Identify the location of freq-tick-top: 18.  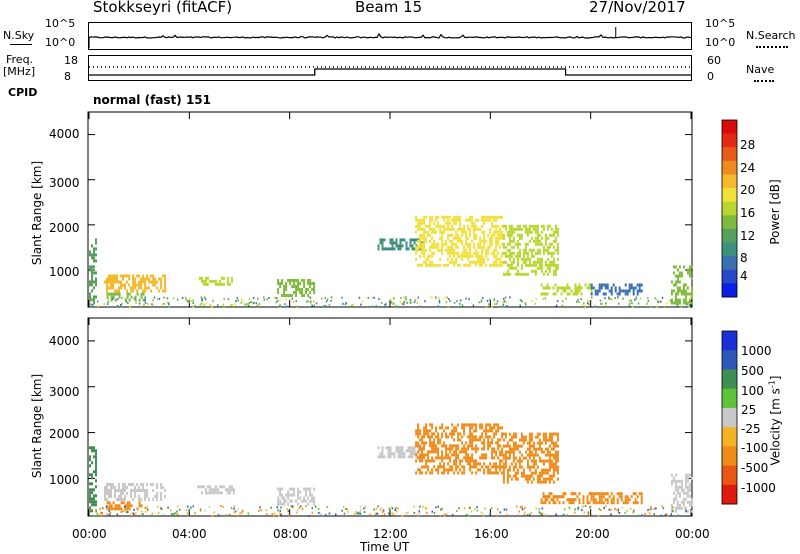
(71, 60).